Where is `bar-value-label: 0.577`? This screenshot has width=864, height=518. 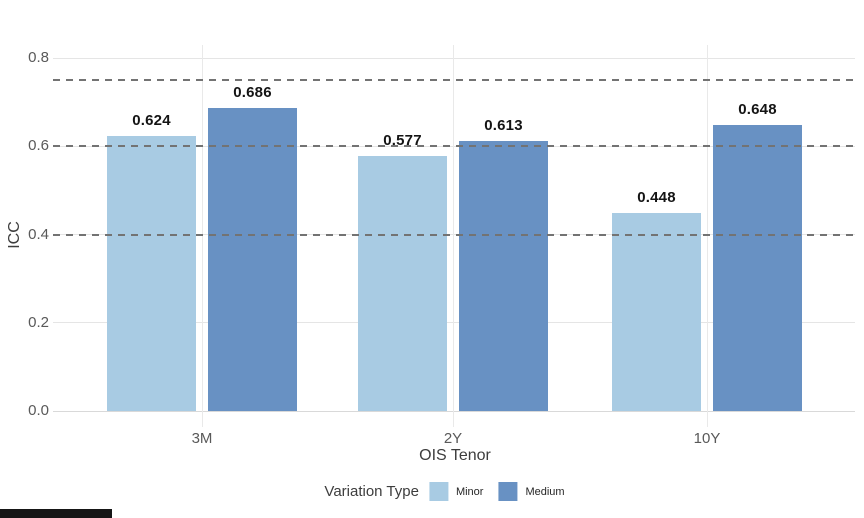
bar-value-label: 0.577 is located at coordinates (402, 141).